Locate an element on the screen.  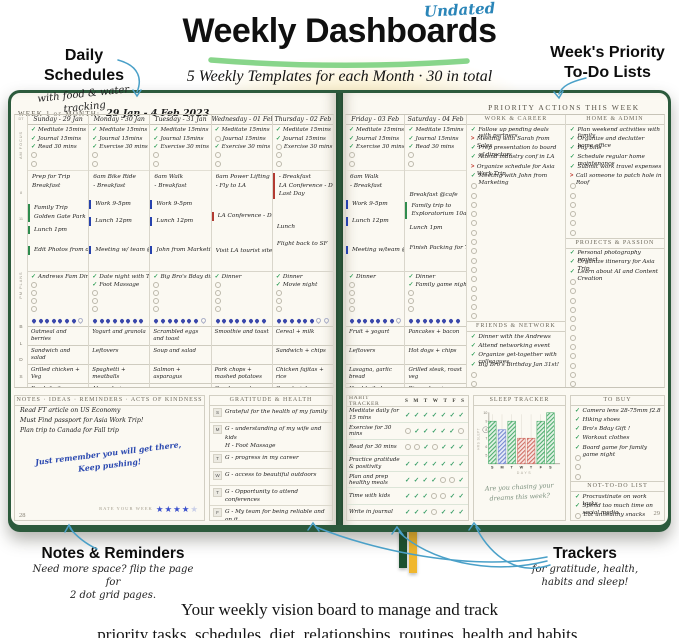
schedule-entry: Work 9-5pm is located at coordinates (375, 205).